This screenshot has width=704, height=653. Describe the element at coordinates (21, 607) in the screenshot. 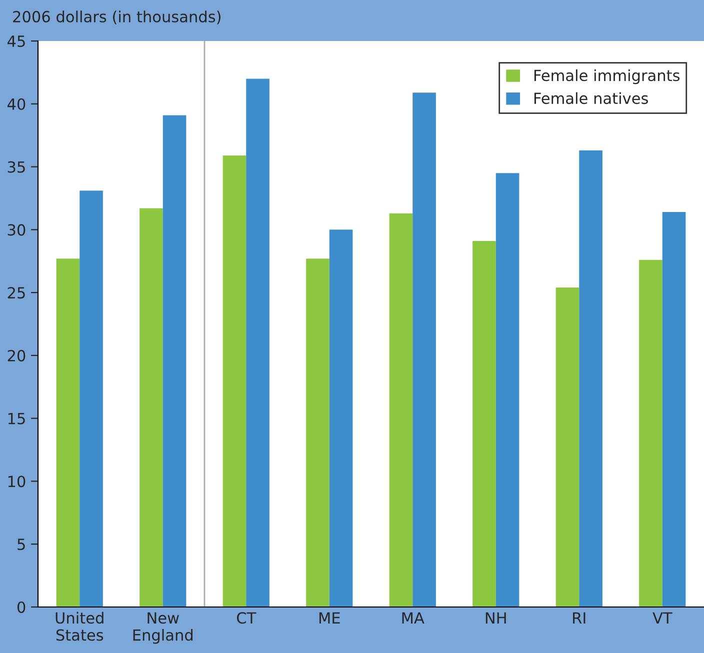

I see `y-tick-label: 0` at that location.